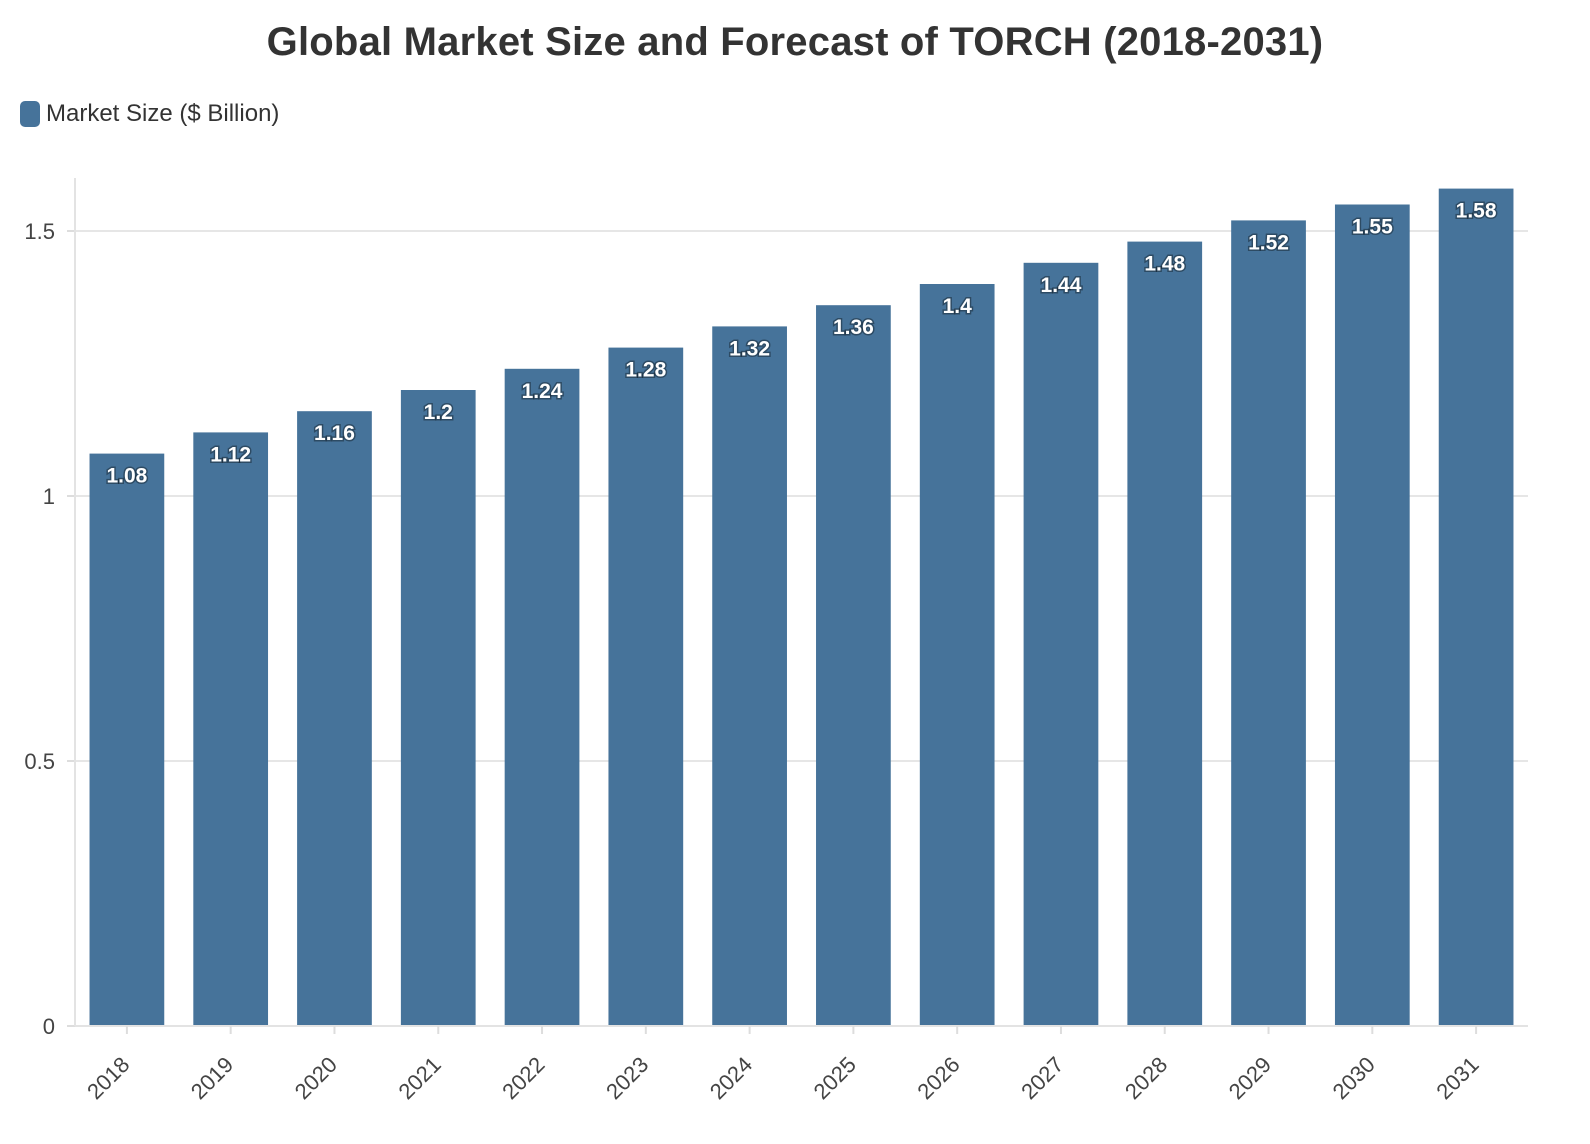 This screenshot has height=1144, width=1590. What do you see at coordinates (1457, 1078) in the screenshot?
I see `x-tick-label: 2031` at bounding box center [1457, 1078].